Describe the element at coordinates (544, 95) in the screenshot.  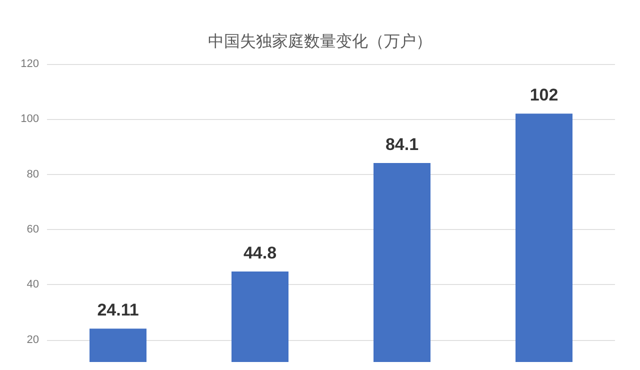
I see `data-label: 102` at that location.